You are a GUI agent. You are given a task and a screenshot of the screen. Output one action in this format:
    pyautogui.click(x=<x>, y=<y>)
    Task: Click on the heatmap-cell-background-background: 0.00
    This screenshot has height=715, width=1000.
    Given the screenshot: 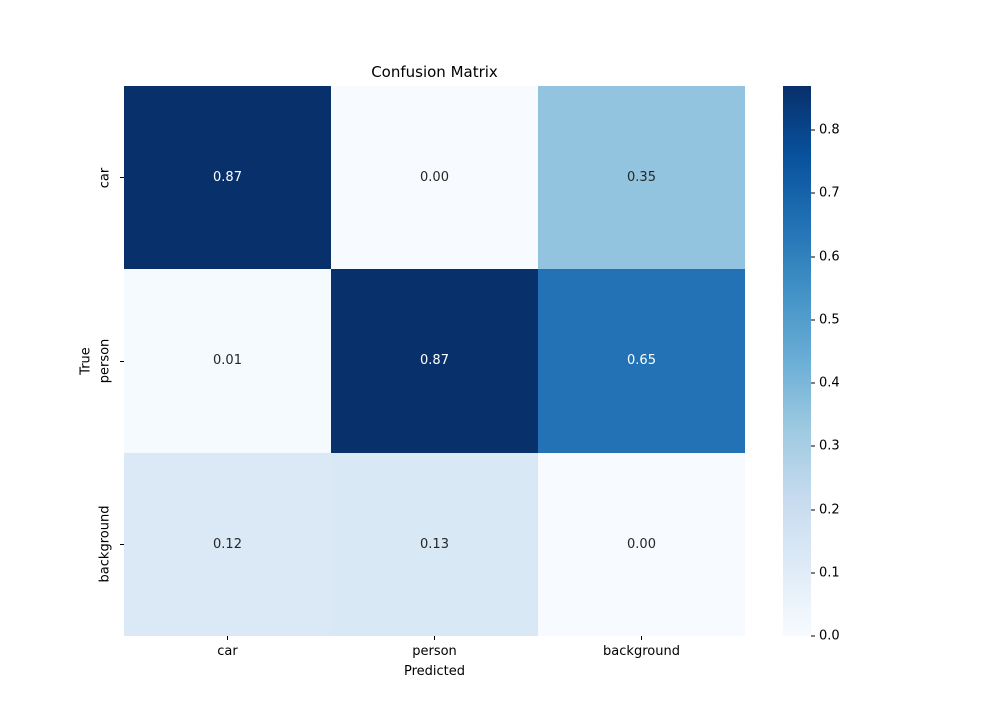 What is the action you would take?
    pyautogui.click(x=641, y=544)
    